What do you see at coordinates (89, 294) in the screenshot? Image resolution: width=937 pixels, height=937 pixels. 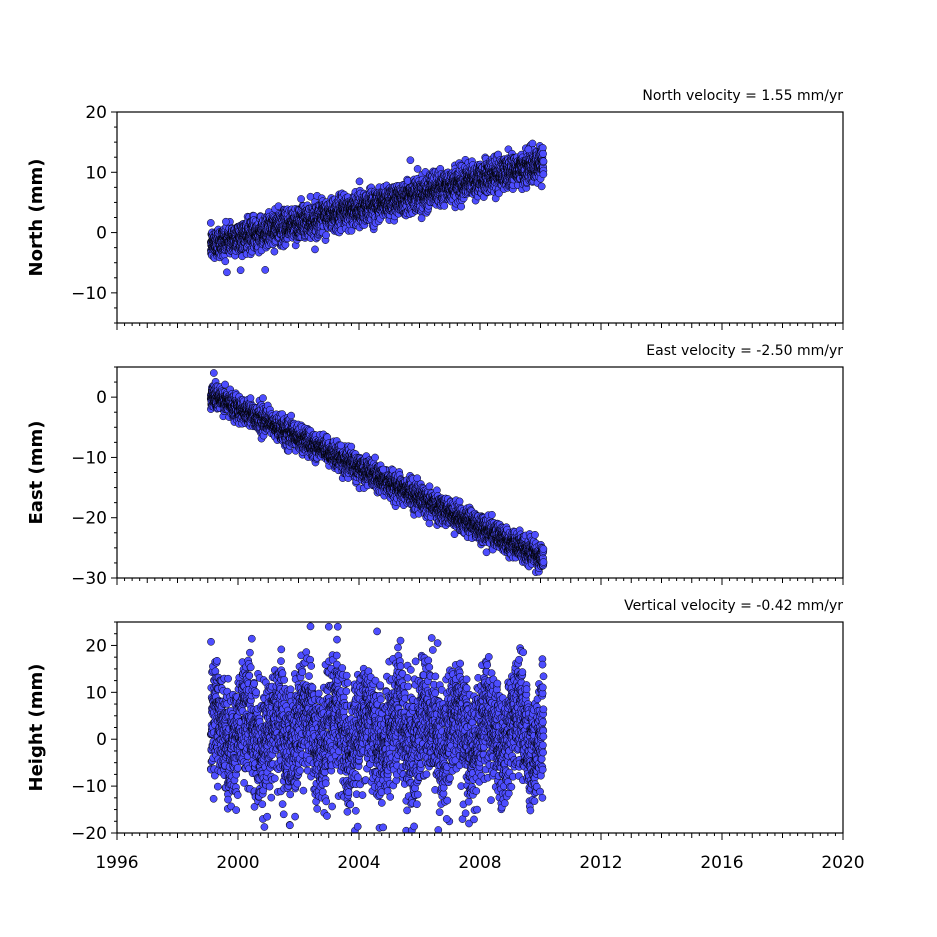 I see `y-tick-label: −10` at bounding box center [89, 294].